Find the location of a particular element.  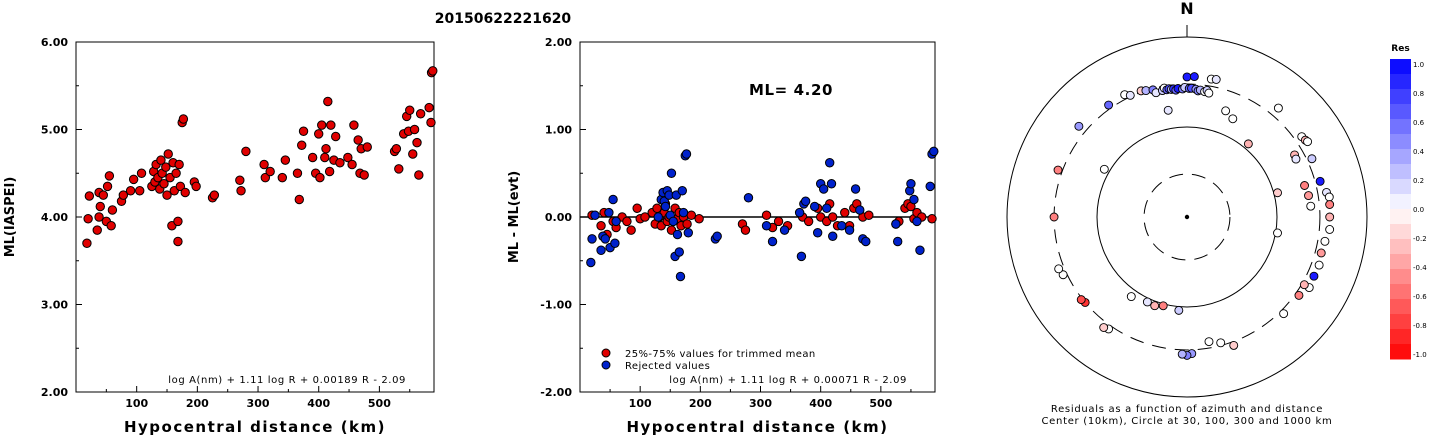

y-tick-label: -2.00 is located at coordinates (556, 392).